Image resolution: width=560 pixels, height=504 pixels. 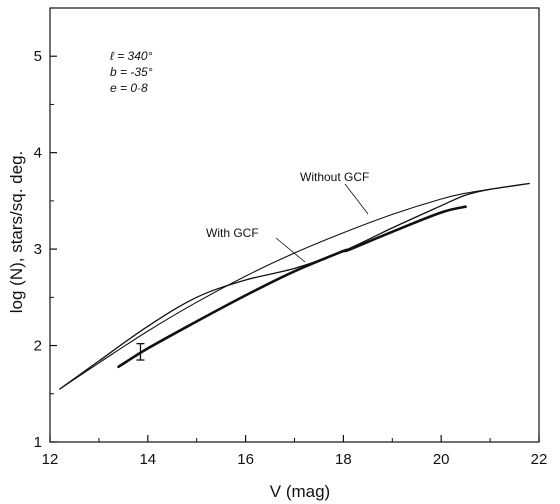 I want to click on y-tick-label: 2, so click(x=38, y=346).